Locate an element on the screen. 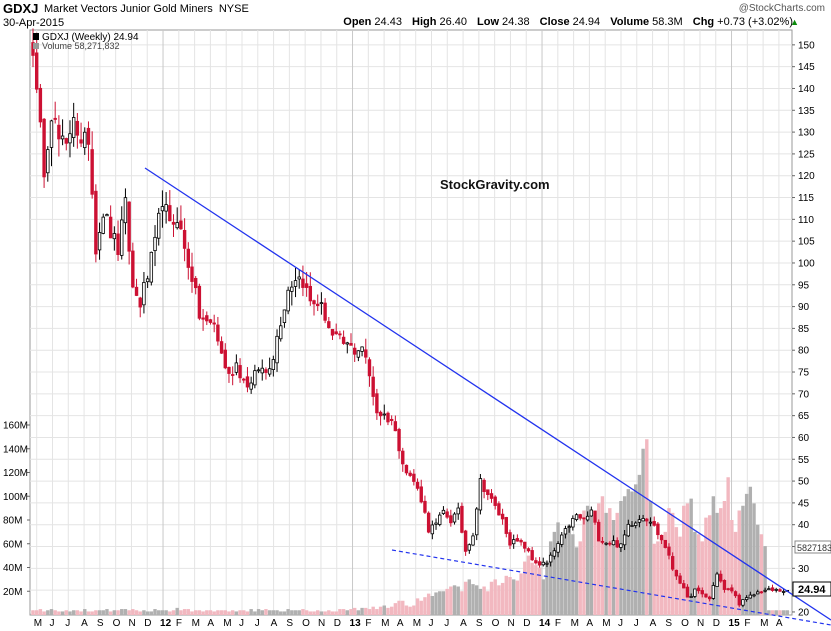 The height and width of the screenshot is (631, 831). price-tick-label: 85 is located at coordinates (804, 329).